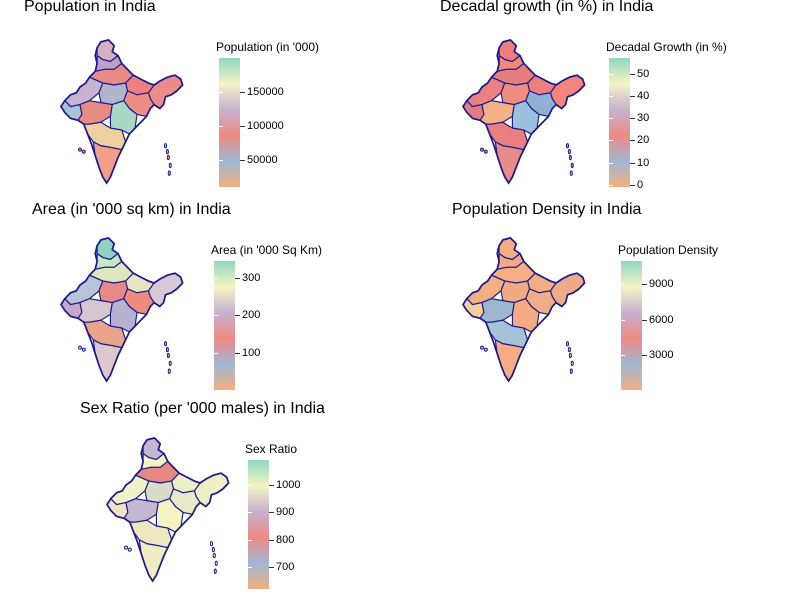 This screenshot has height=600, width=800. I want to click on legend-title: Area (in '000 Sq Km), so click(267, 250).